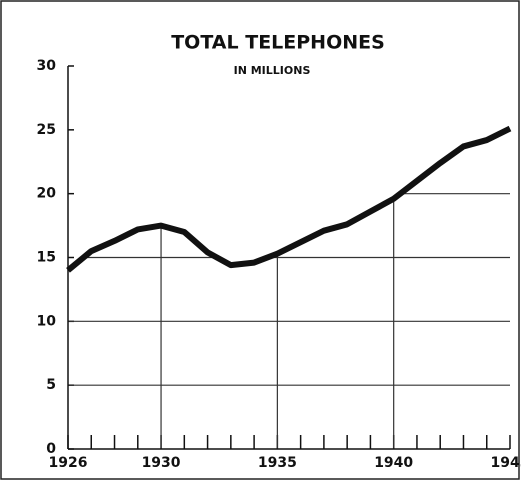 The image size is (521, 481). What do you see at coordinates (46, 258) in the screenshot?
I see `y-tick-label: 15` at bounding box center [46, 258].